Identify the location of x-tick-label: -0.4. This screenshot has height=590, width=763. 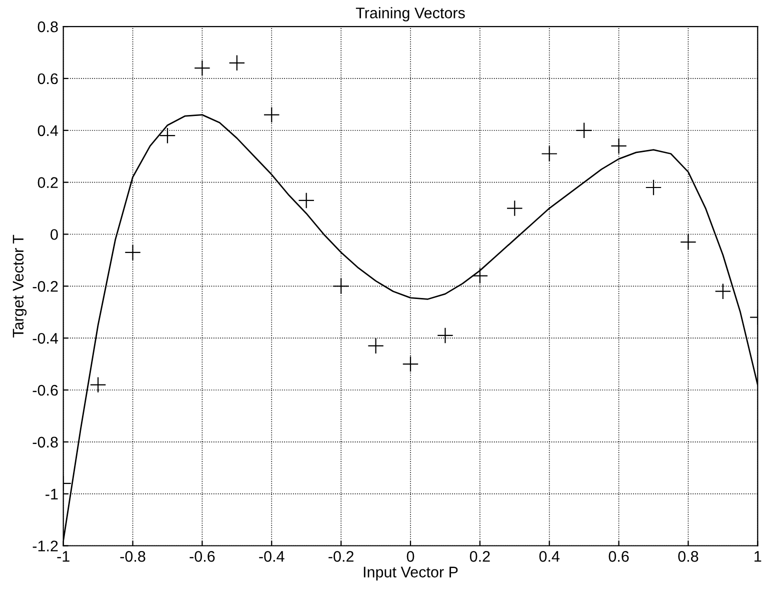
(271, 556).